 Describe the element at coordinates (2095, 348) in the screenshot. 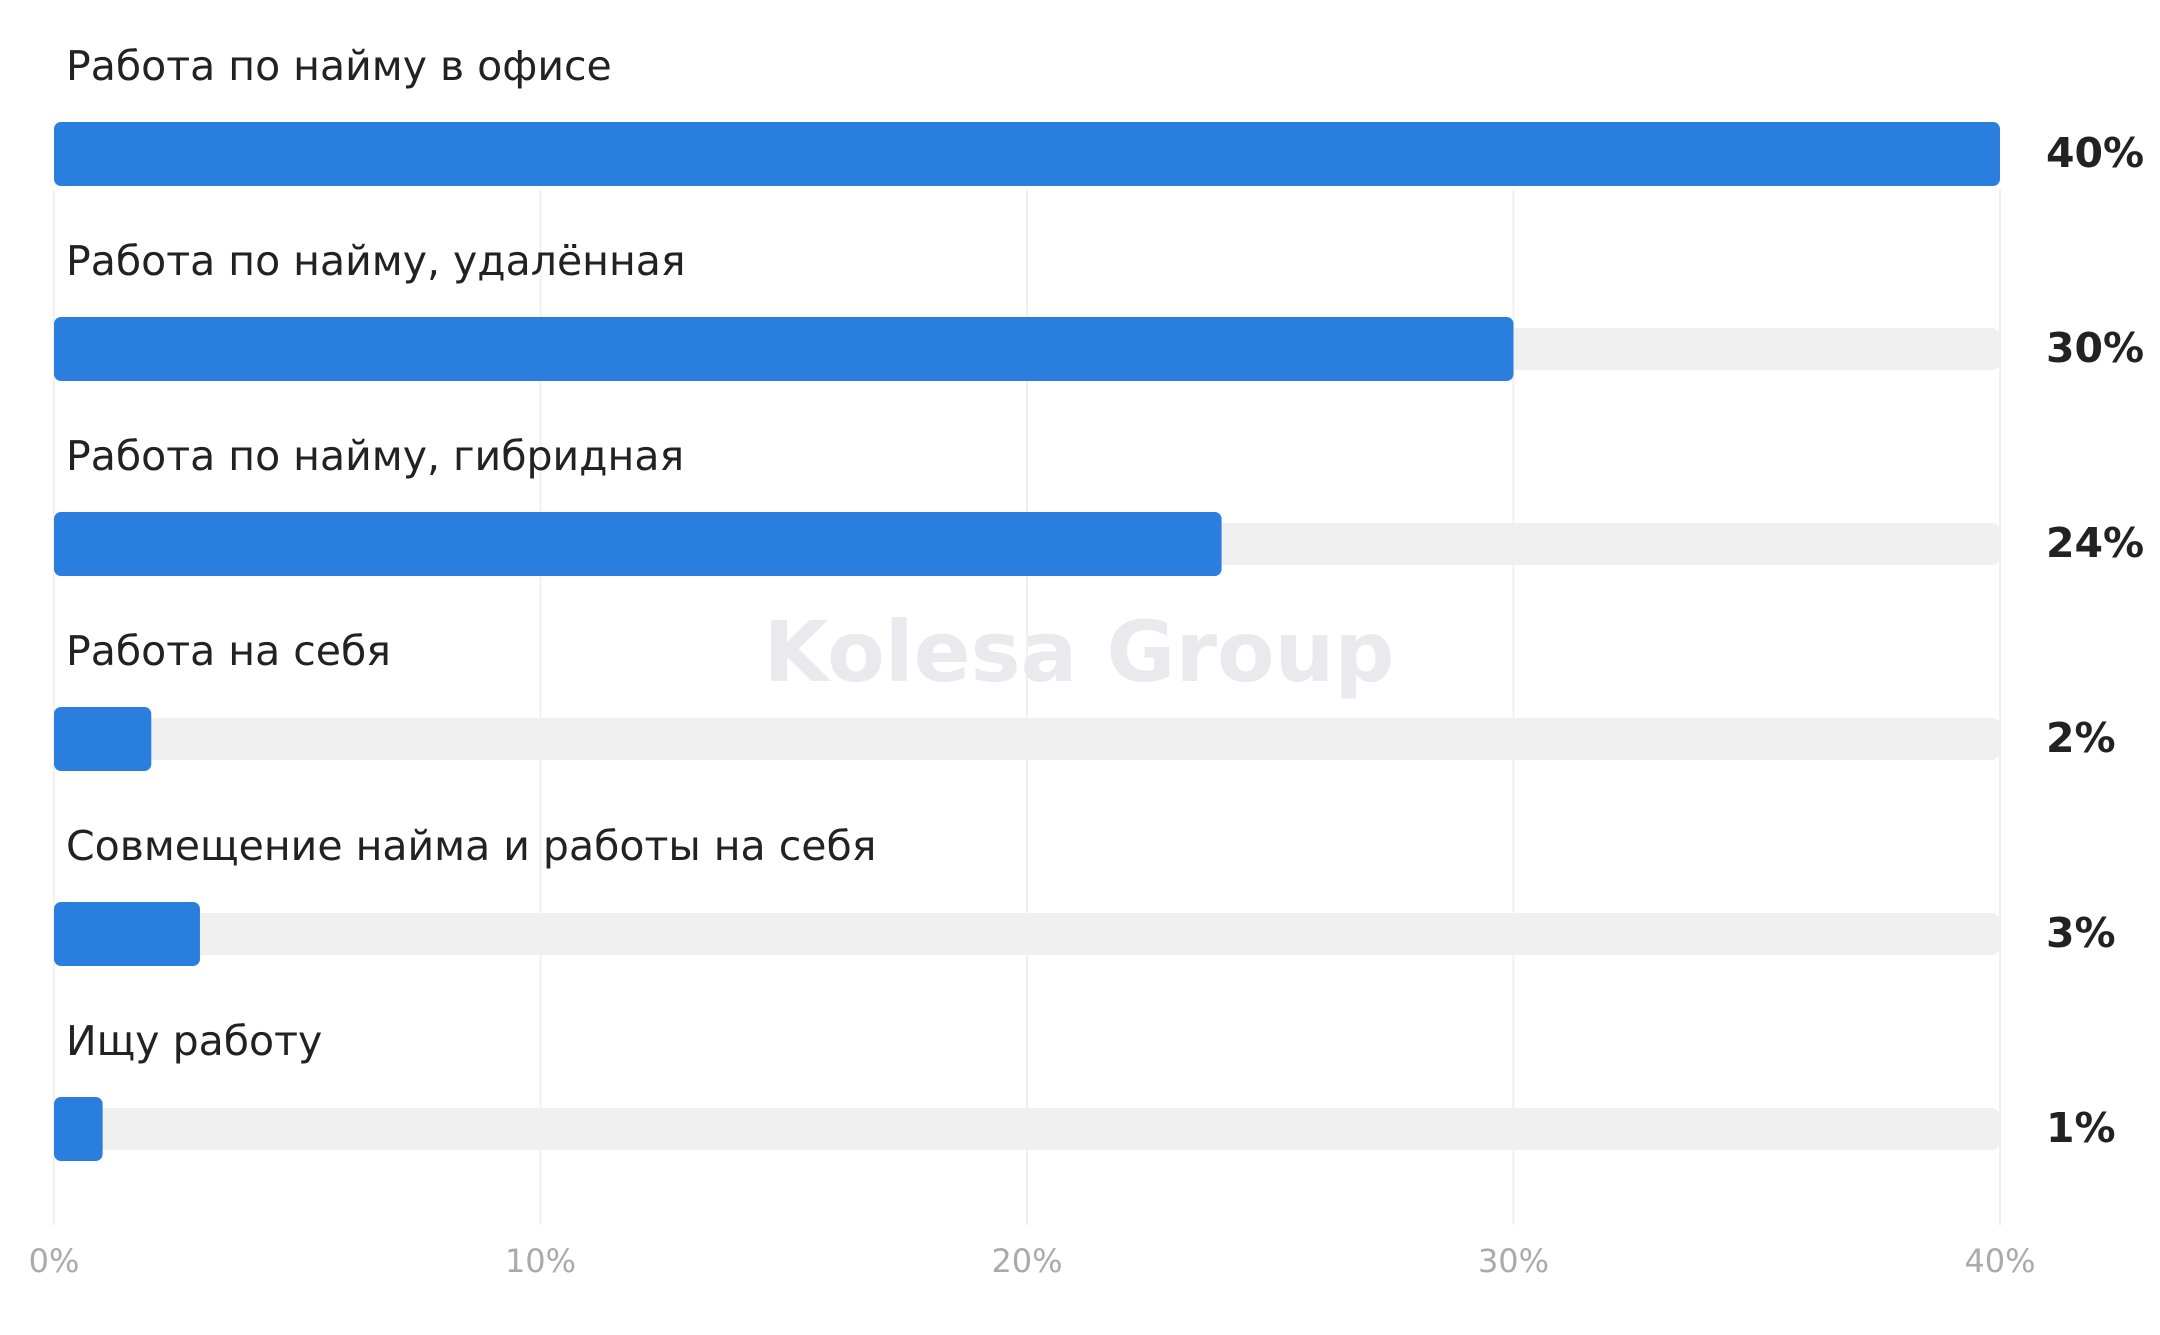

I see `value-label: 30%` at that location.